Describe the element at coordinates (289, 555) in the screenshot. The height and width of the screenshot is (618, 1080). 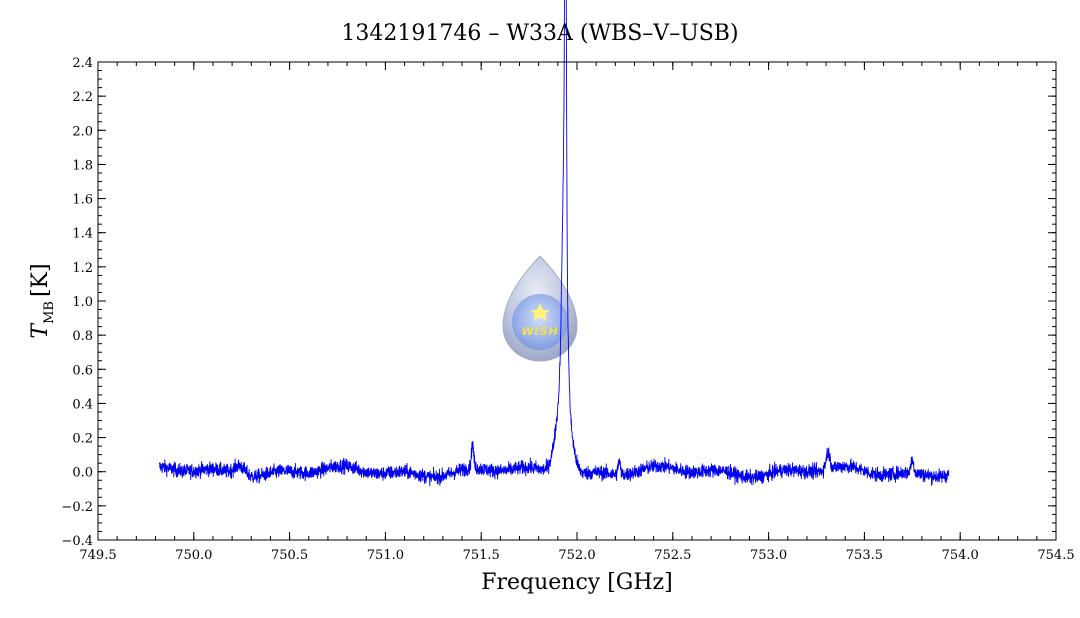
I see `x-tick-label: 750.5` at that location.